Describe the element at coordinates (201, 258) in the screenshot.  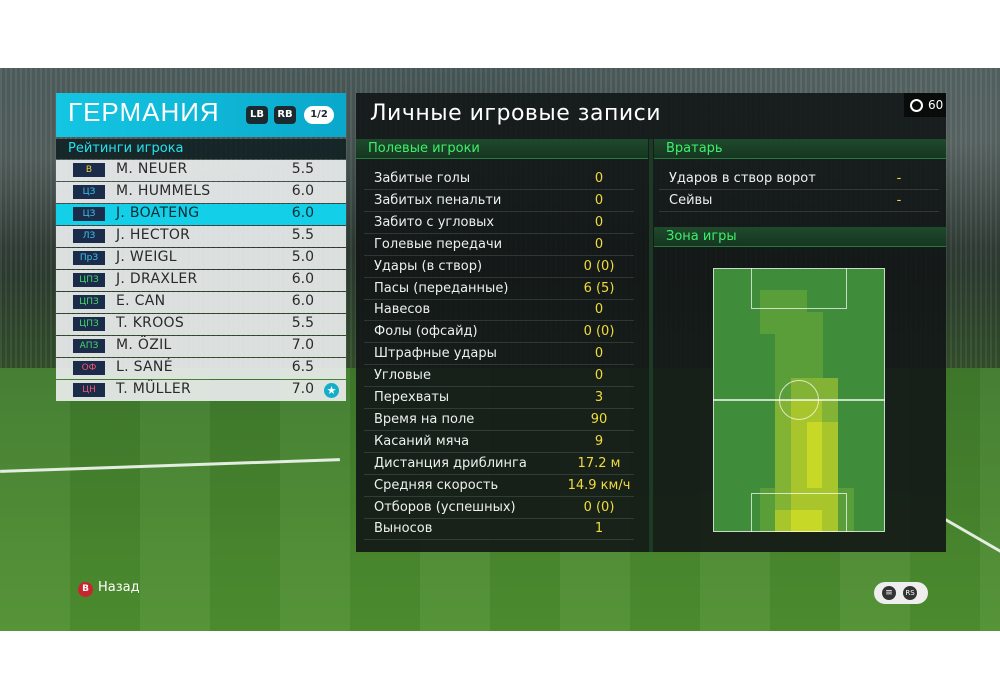
I see `player-row: ПрЗ J. WEIGL 5.0` at that location.